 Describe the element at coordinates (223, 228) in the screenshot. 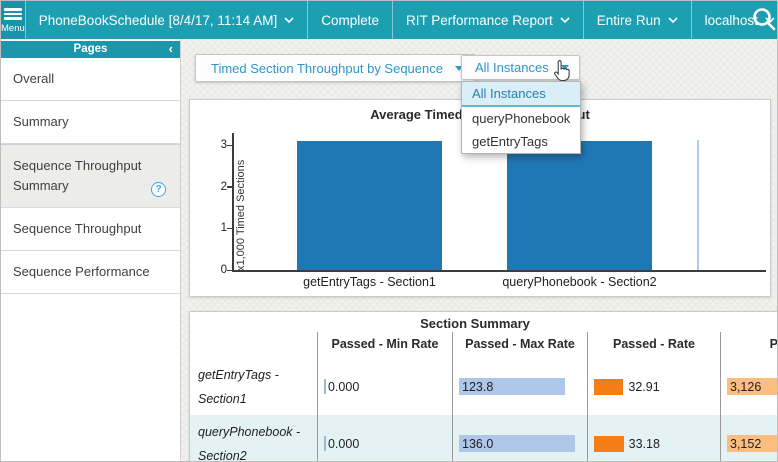

I see `y-tick-label: 1` at that location.